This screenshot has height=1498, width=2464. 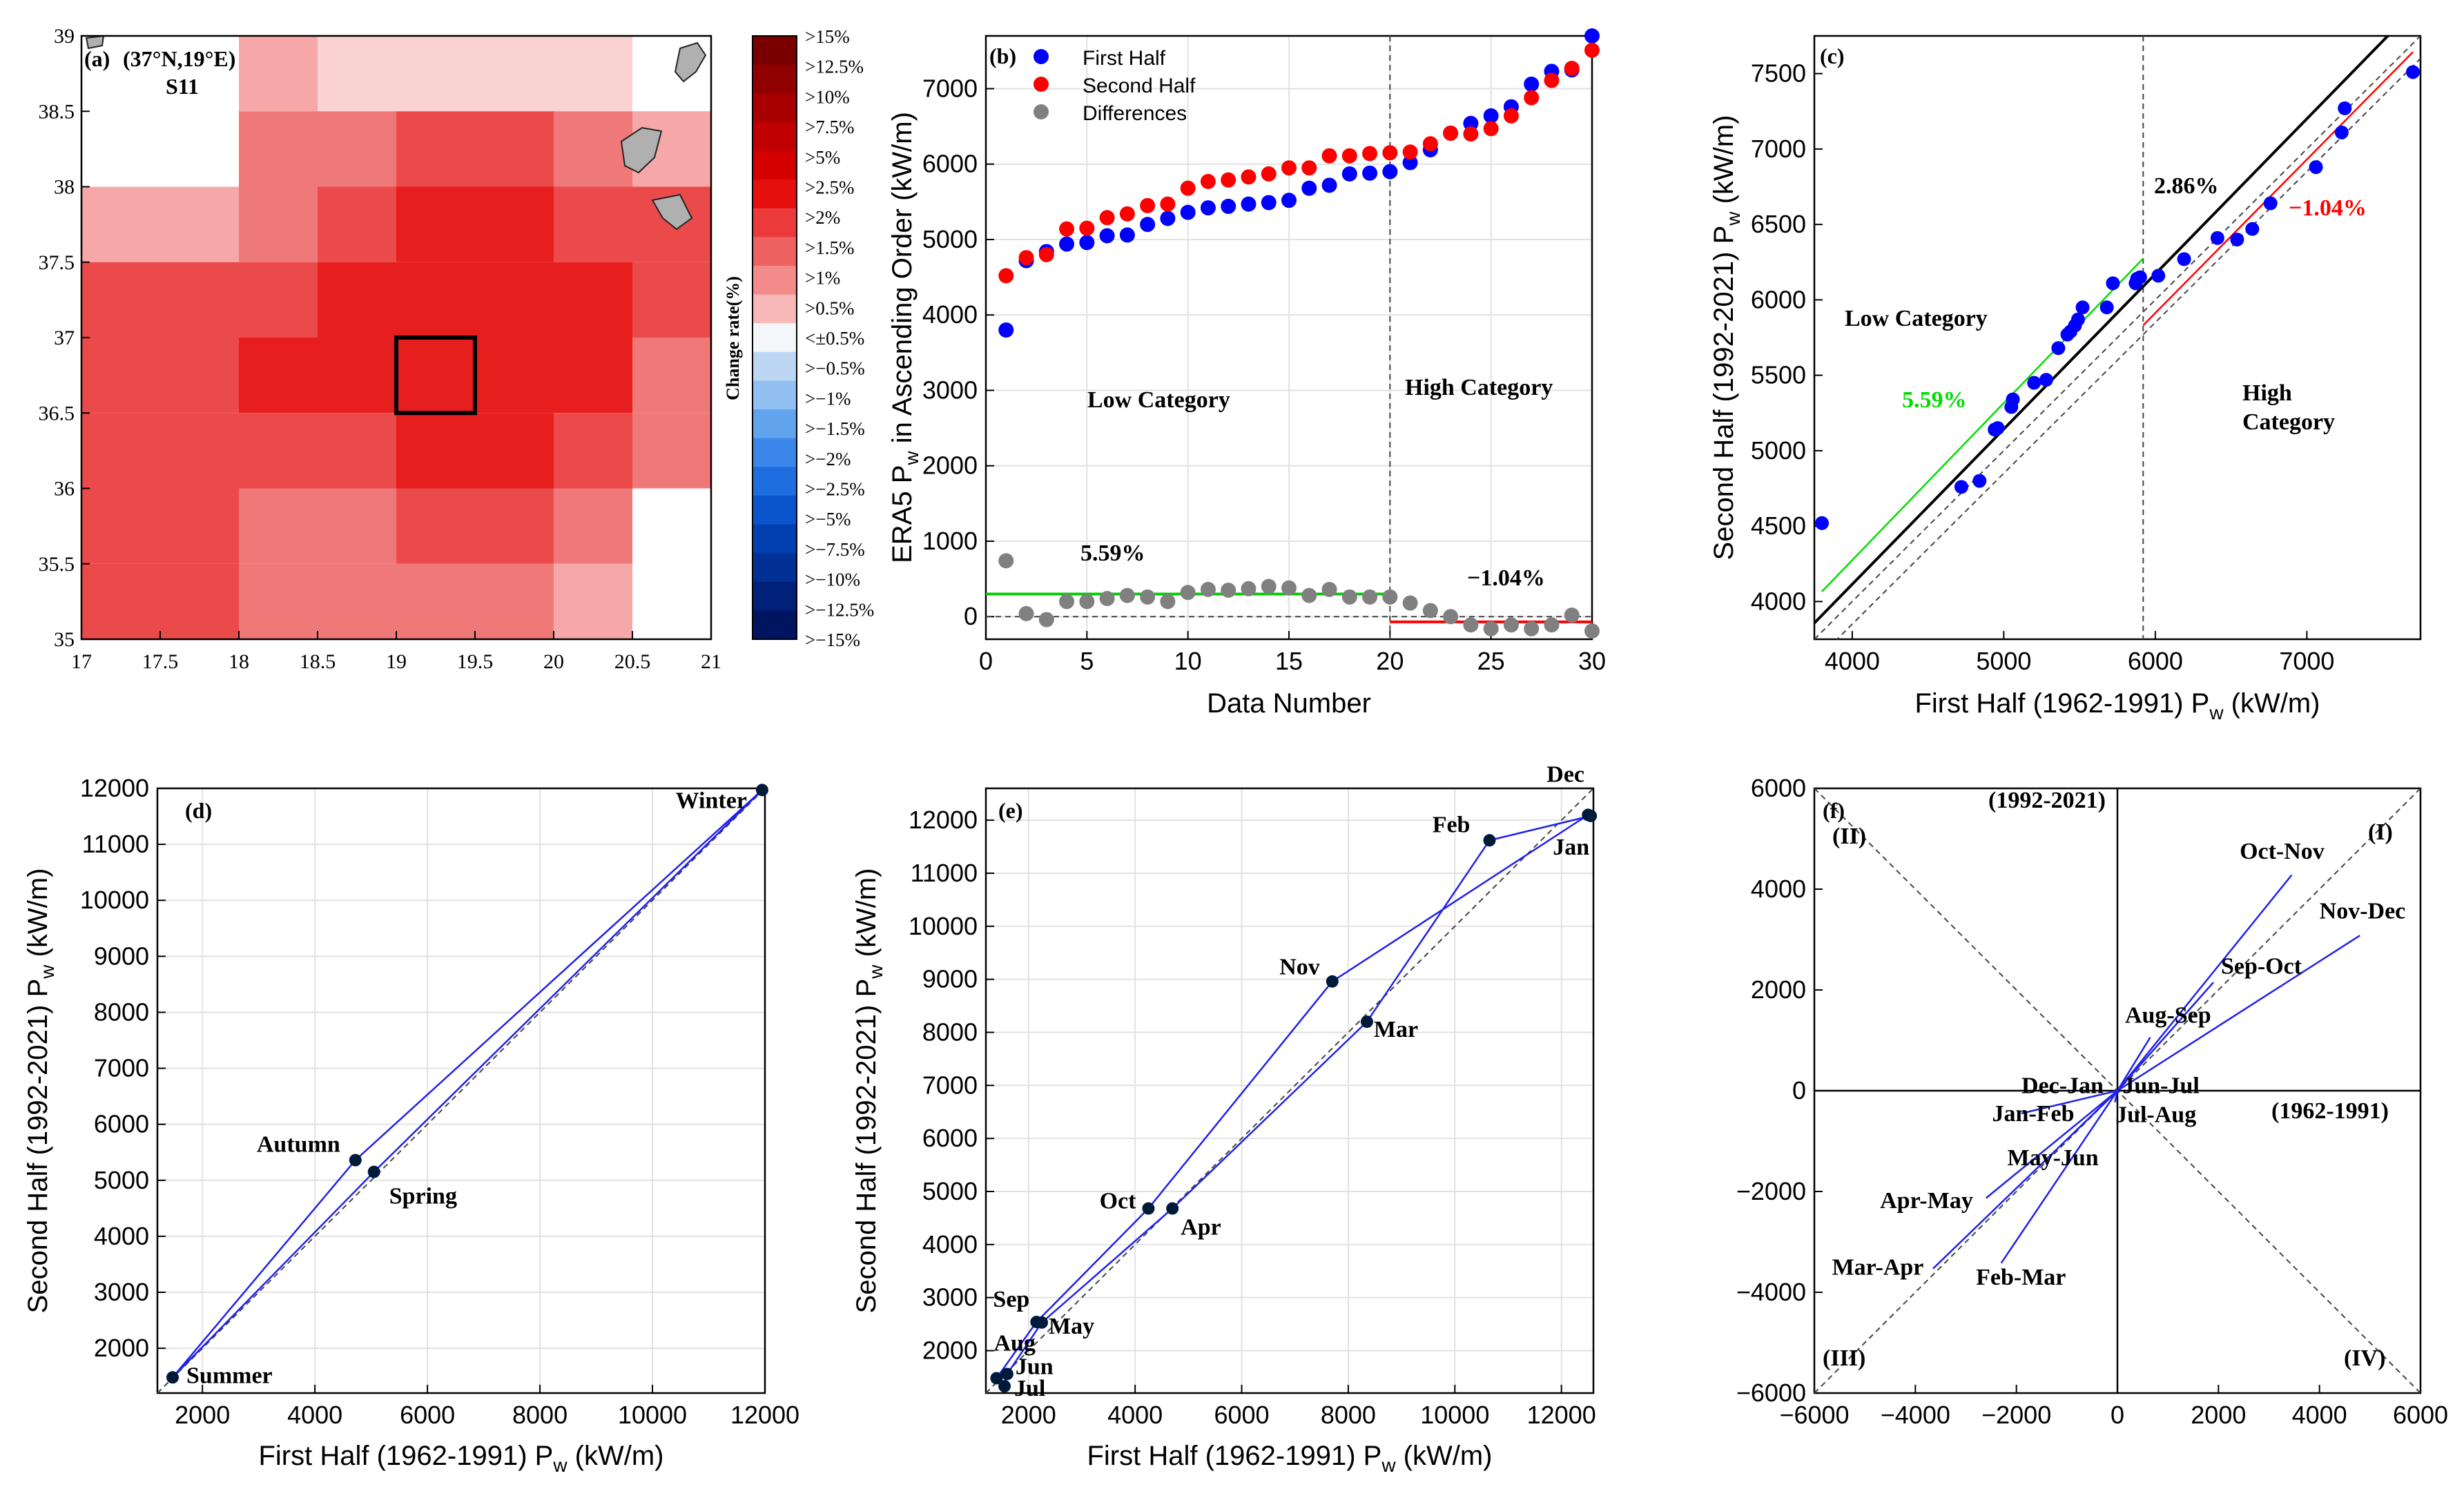 I want to click on y-axis-label: ERA5 Pw in Ascending Order (kW/m), so click(x=904, y=337).